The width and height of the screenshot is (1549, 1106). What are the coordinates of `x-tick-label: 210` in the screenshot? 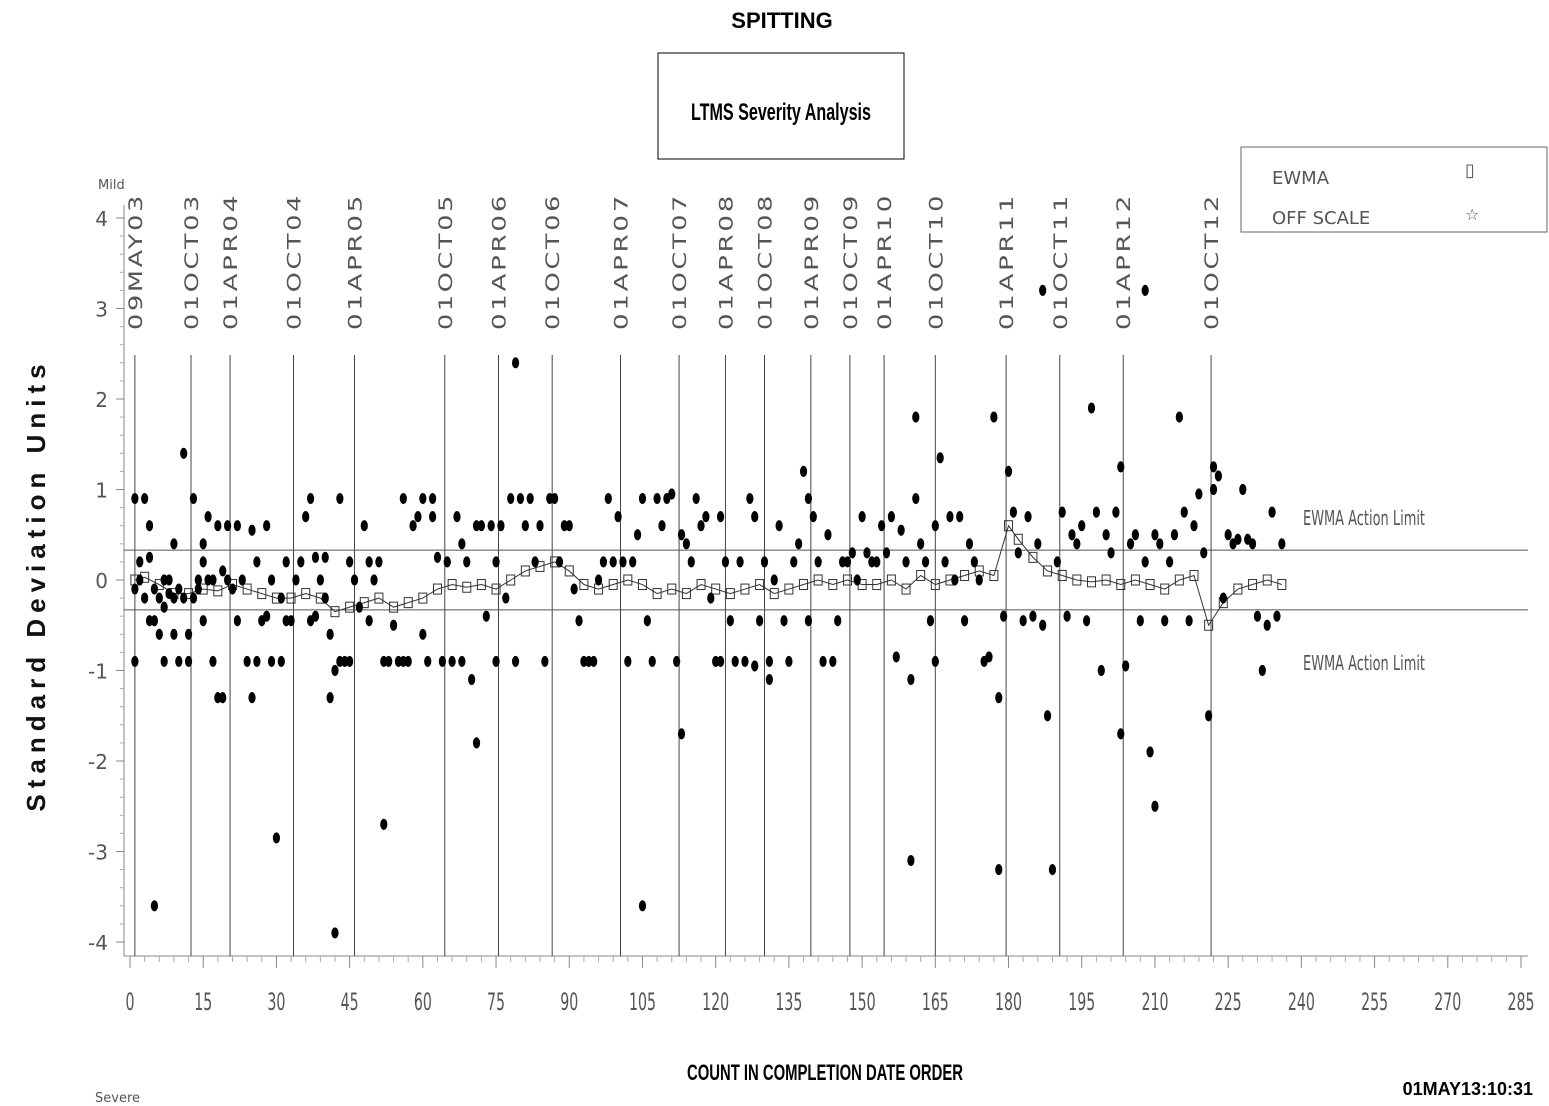 It's located at (1154, 1002).